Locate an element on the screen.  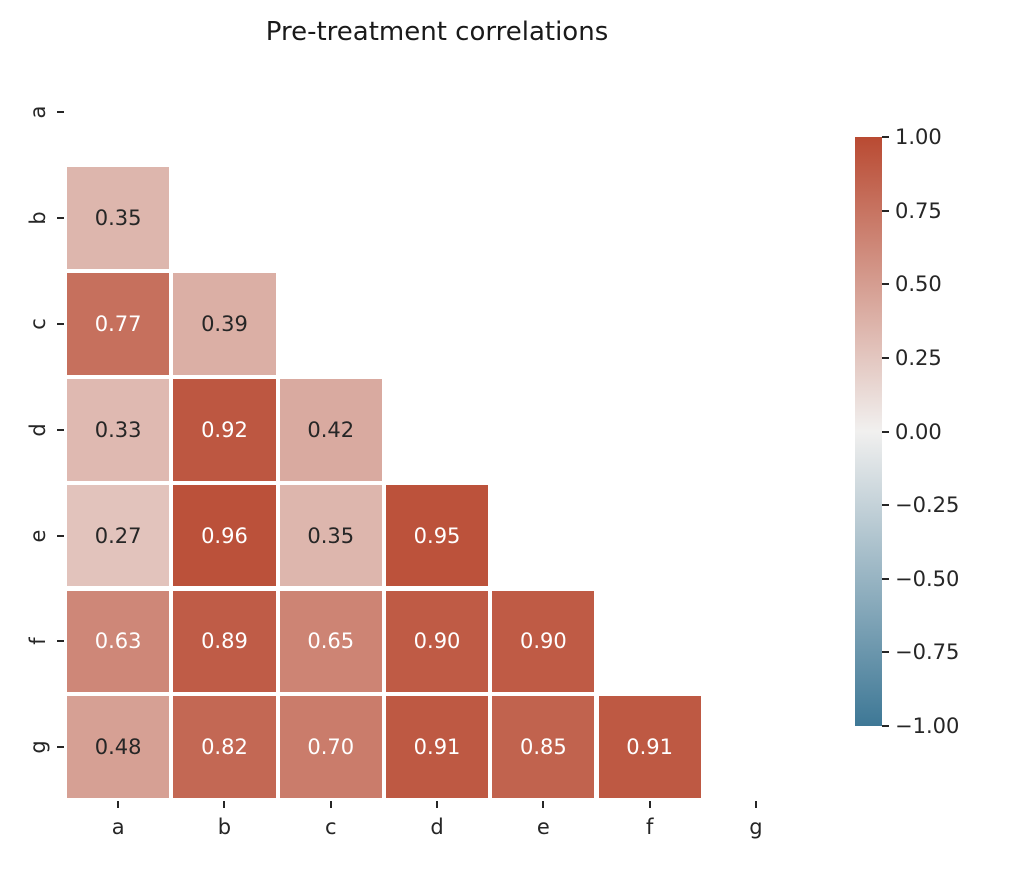
heatmap-cell-gc: 0.70 is located at coordinates (330, 747).